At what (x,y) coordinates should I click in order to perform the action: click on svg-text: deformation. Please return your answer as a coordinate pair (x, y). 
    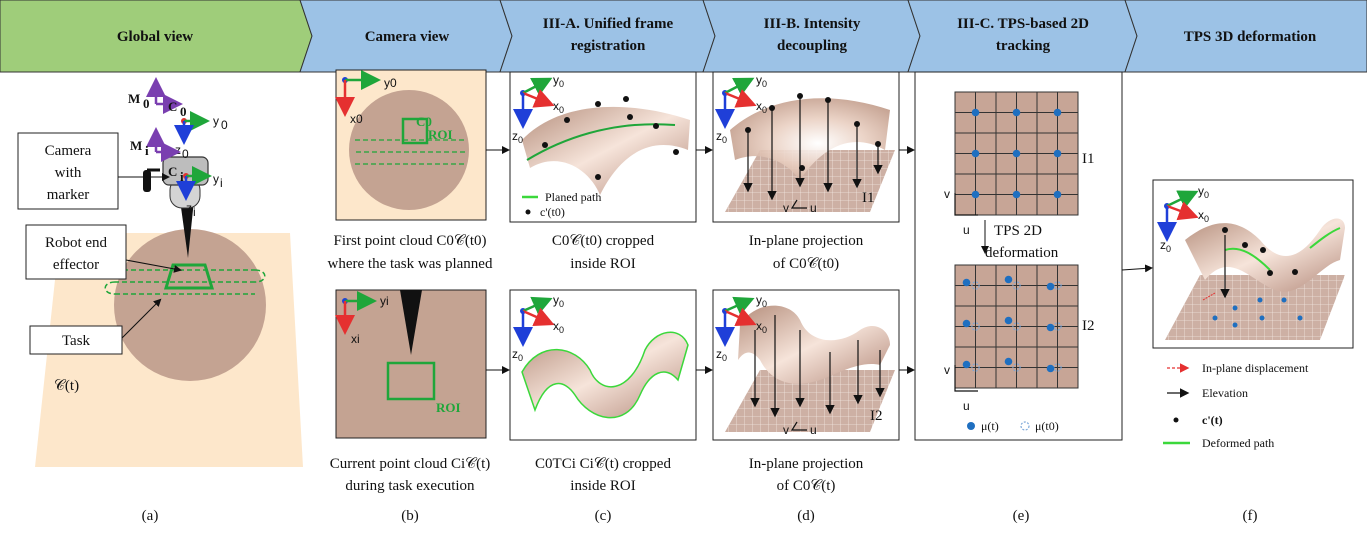
    Looking at the image, I should click on (1022, 253).